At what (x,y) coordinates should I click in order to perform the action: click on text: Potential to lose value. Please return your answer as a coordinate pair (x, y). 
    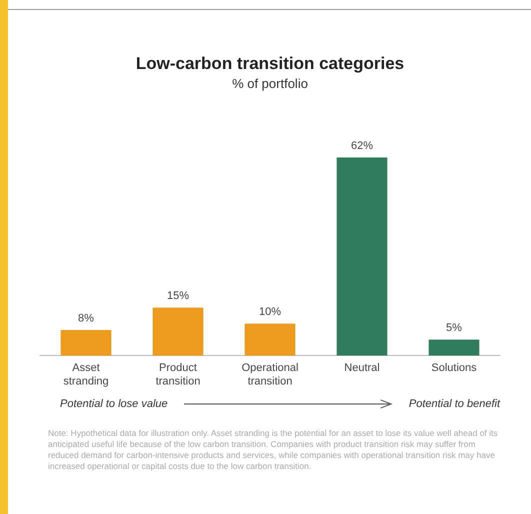
    Looking at the image, I should click on (114, 404).